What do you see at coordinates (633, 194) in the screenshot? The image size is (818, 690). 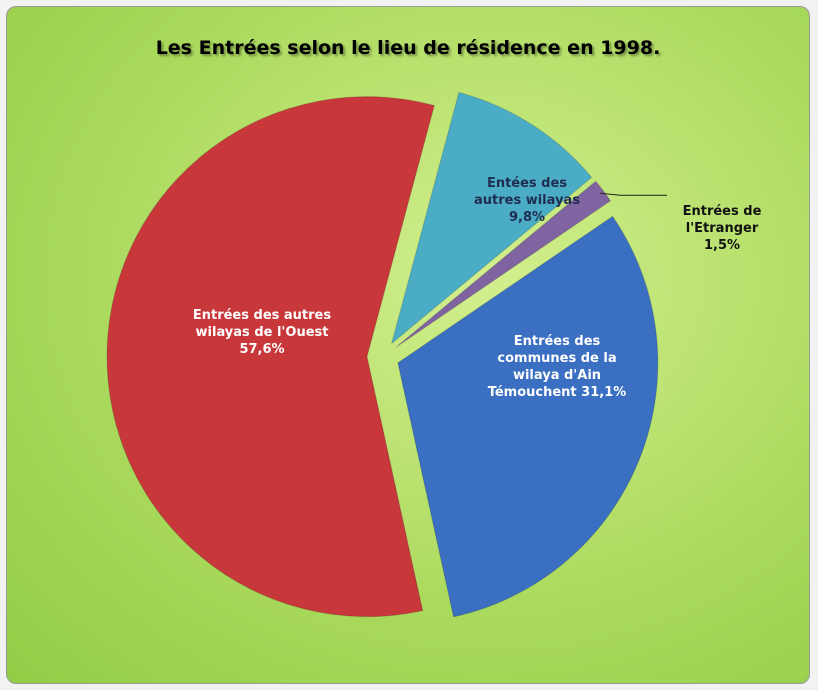 I see `leader-line` at bounding box center [633, 194].